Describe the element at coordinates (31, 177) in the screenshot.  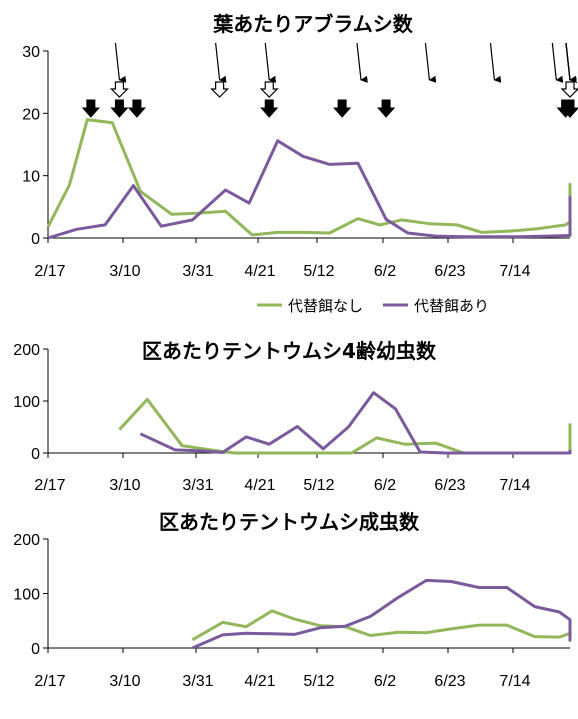
I see `y-tick-label: 10` at that location.